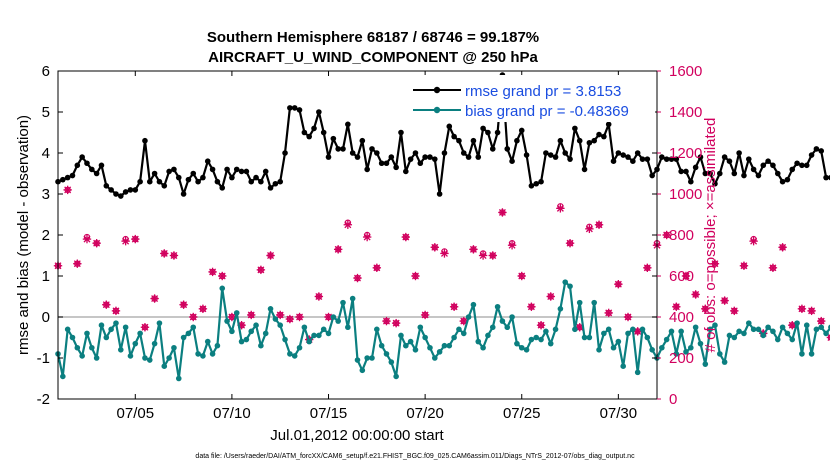  Describe the element at coordinates (46, 112) in the screenshot. I see `y-tick-label: 5` at that location.